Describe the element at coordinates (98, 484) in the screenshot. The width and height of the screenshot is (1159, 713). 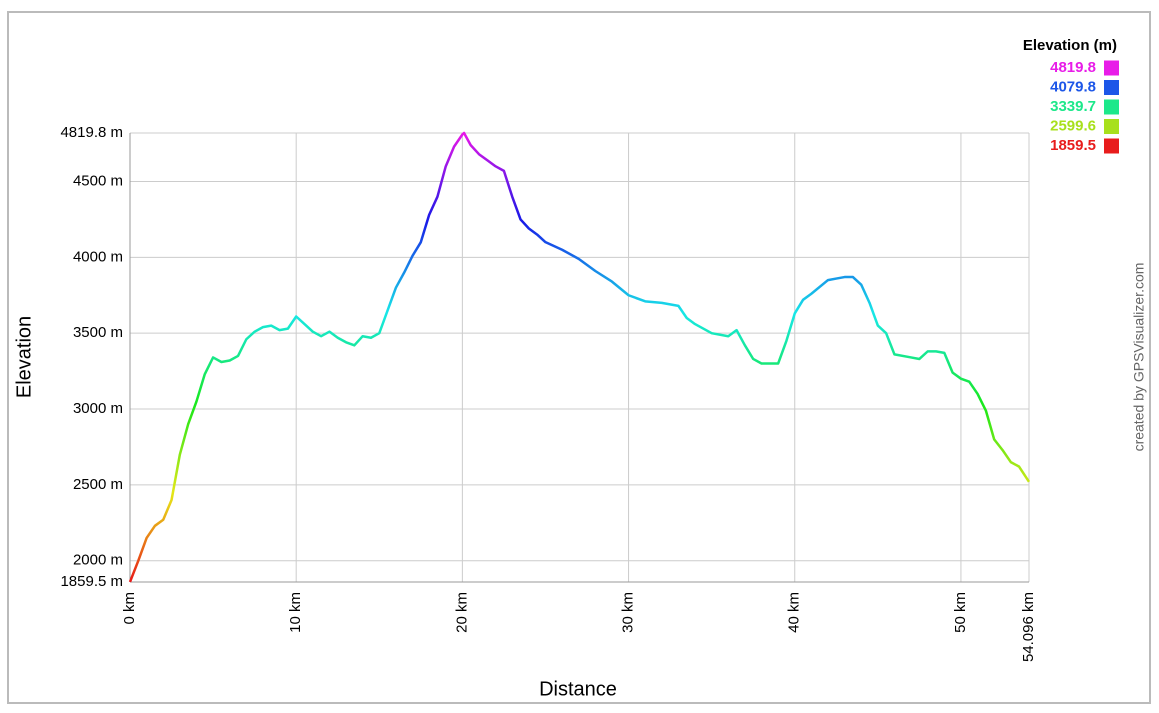
I see `y-tick-label: 2500 m` at that location.